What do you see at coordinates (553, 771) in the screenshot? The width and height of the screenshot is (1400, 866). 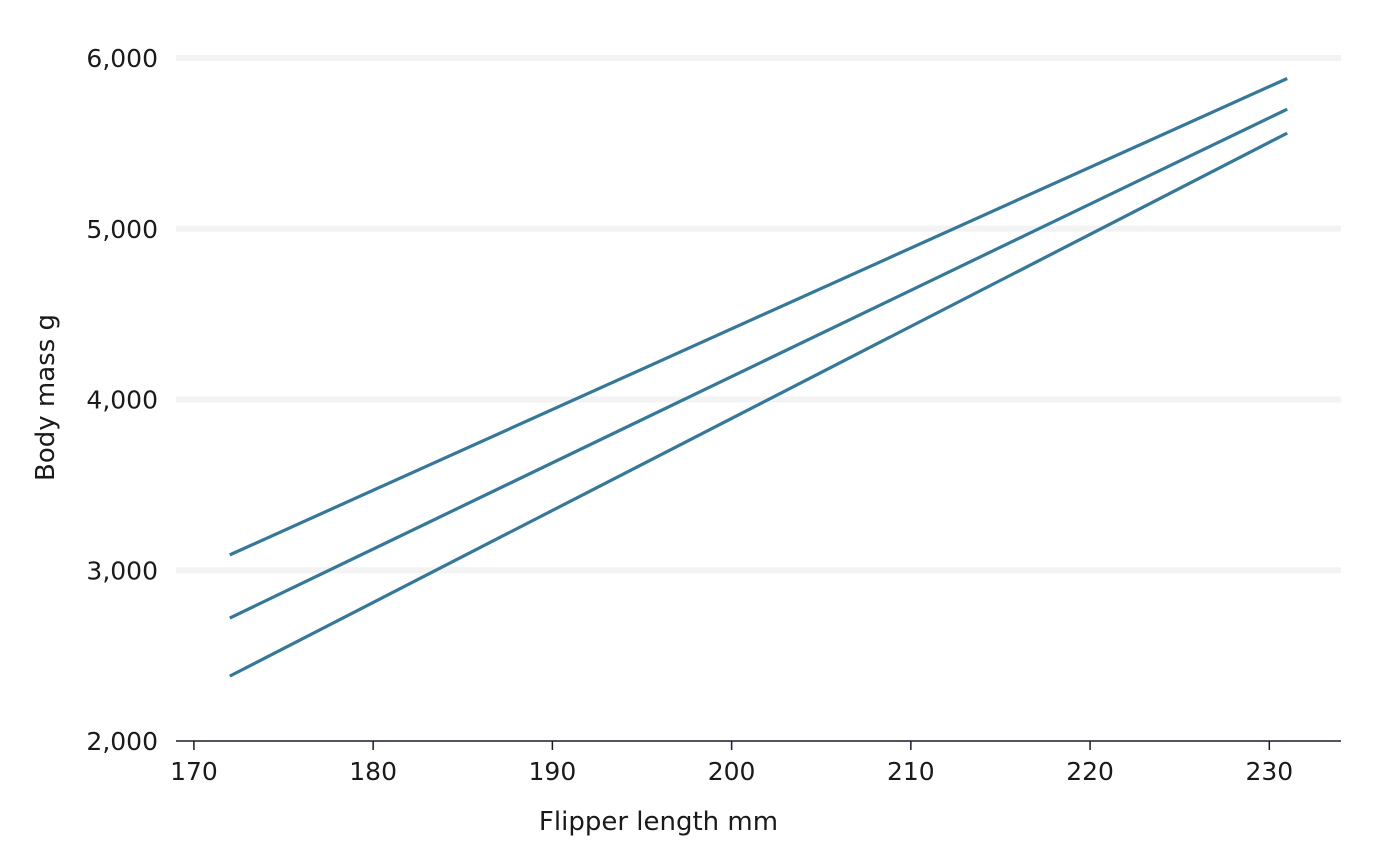 I see `x-tick-label: 190` at bounding box center [553, 771].